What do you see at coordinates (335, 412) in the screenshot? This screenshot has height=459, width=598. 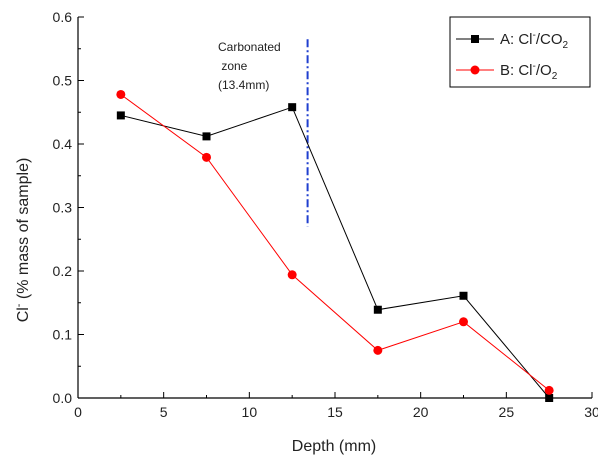 I see `x-tick-label: 15` at bounding box center [335, 412].